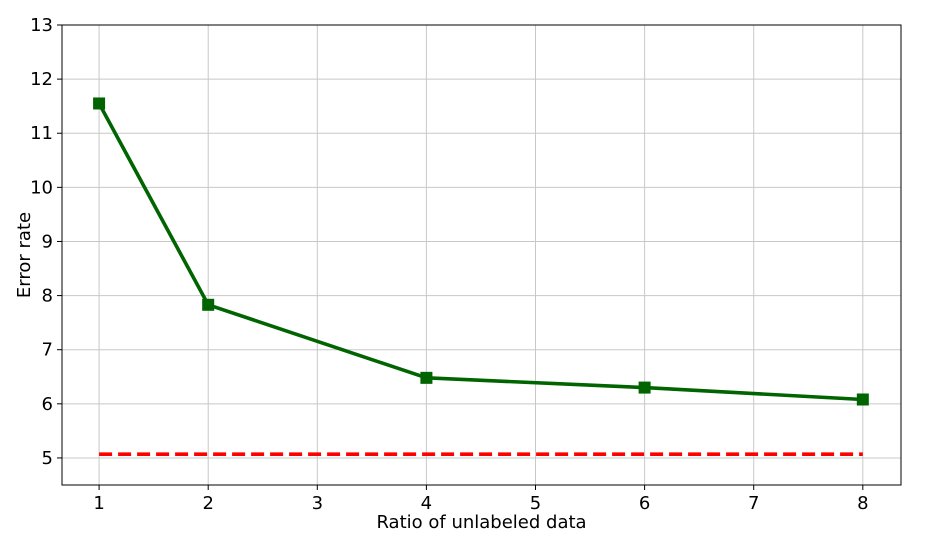  I want to click on y-tick-label: 6, so click(47, 404).